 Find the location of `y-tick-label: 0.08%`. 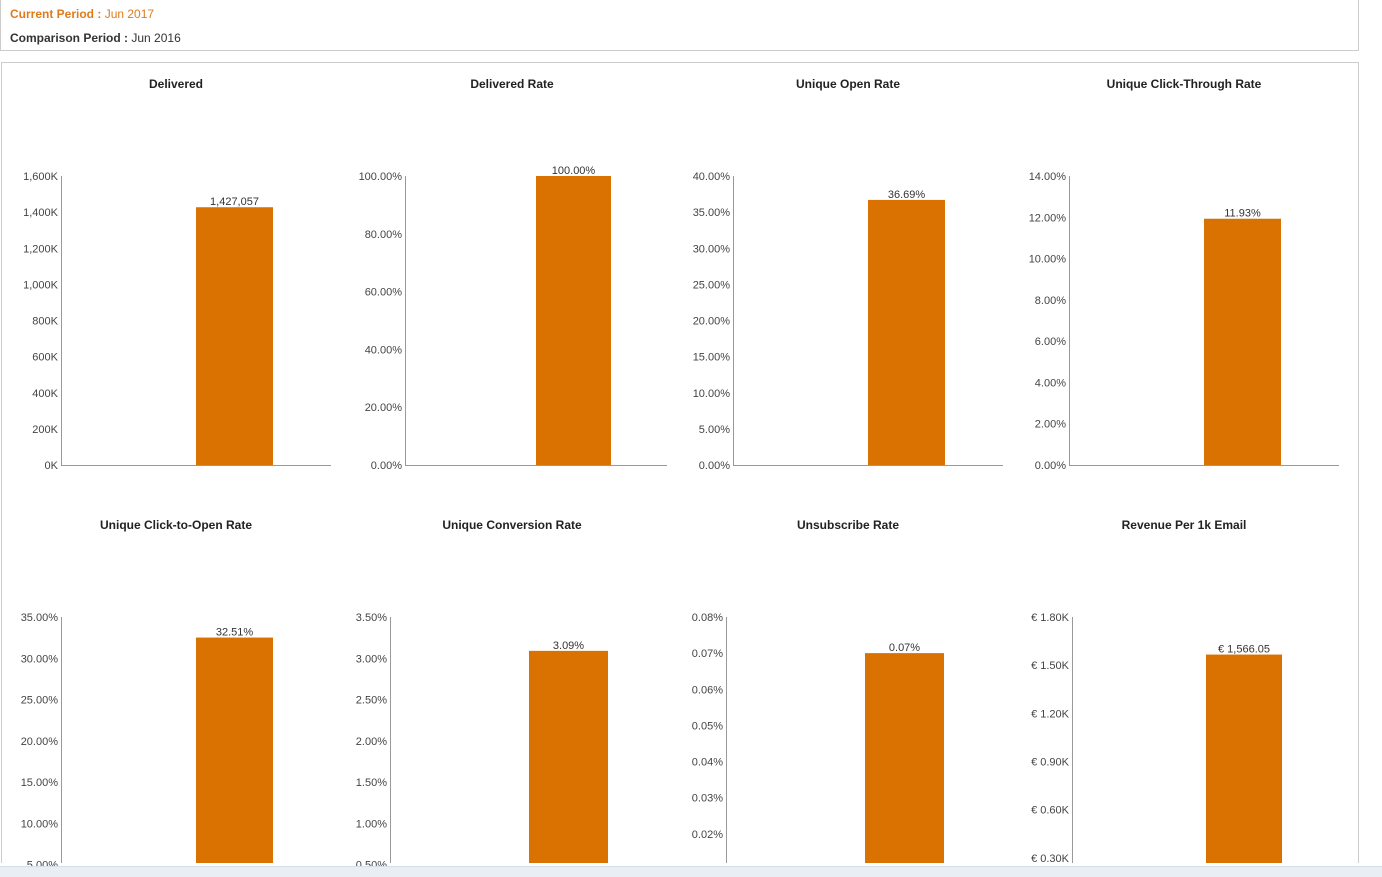

y-tick-label: 0.08% is located at coordinates (707, 618).